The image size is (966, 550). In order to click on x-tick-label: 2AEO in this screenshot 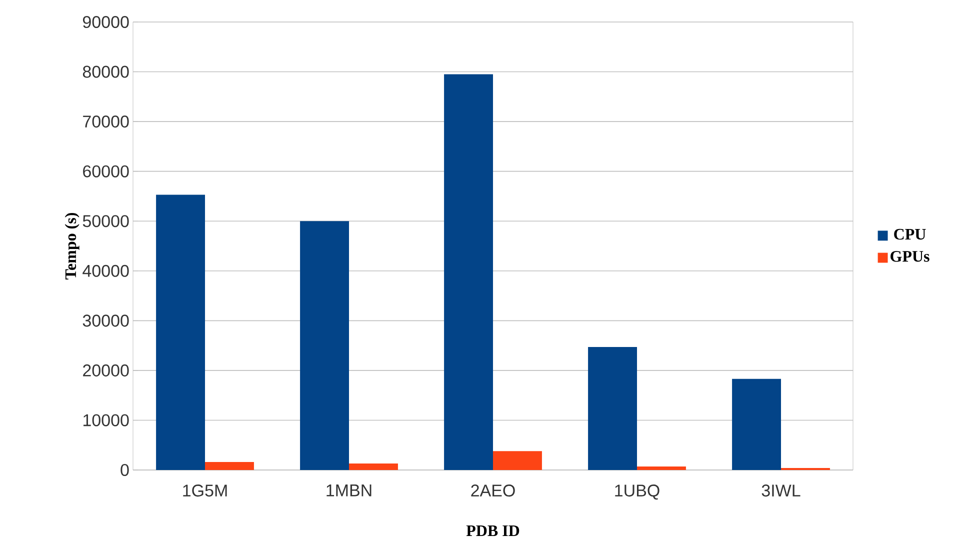, I will do `click(493, 490)`.